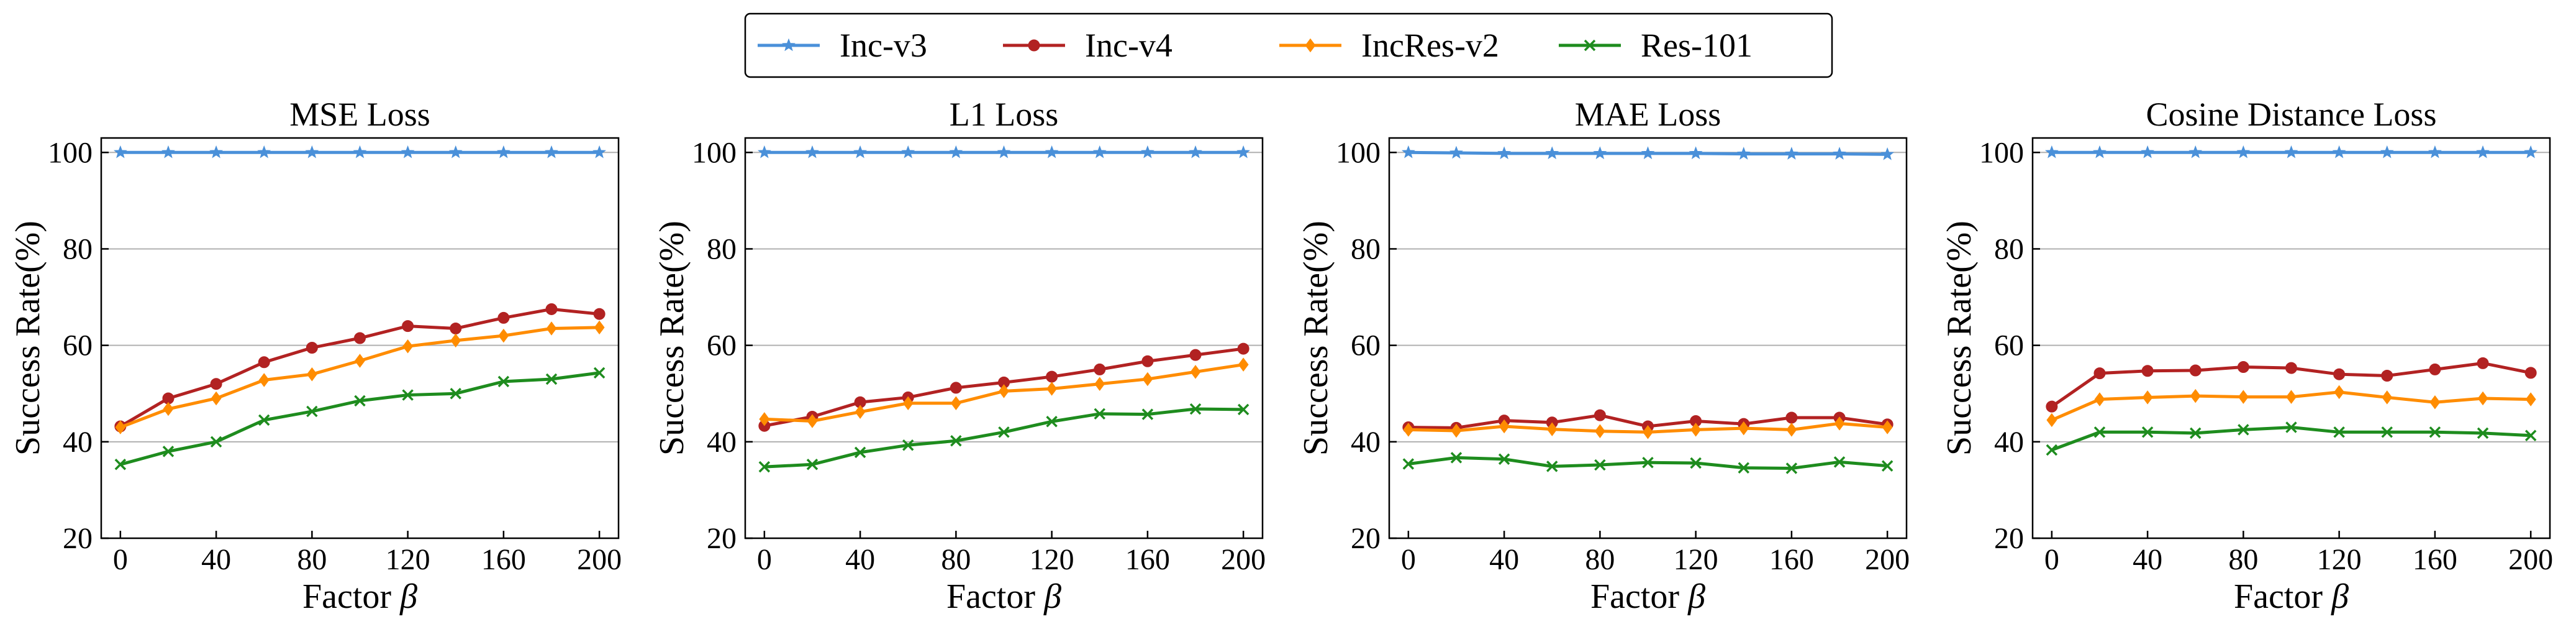 The width and height of the screenshot is (2576, 624). Describe the element at coordinates (1243, 559) in the screenshot. I see `x-tick-label-200: 200` at that location.